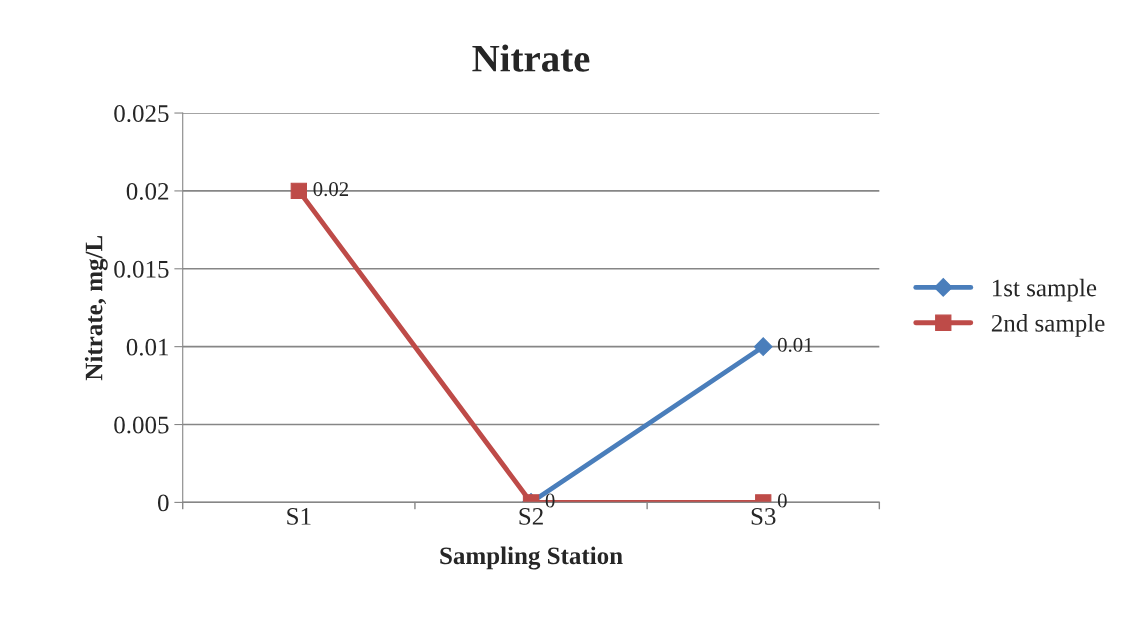 The height and width of the screenshot is (628, 1142). What do you see at coordinates (141, 425) in the screenshot?
I see `y-tick-label: 0.005` at bounding box center [141, 425].